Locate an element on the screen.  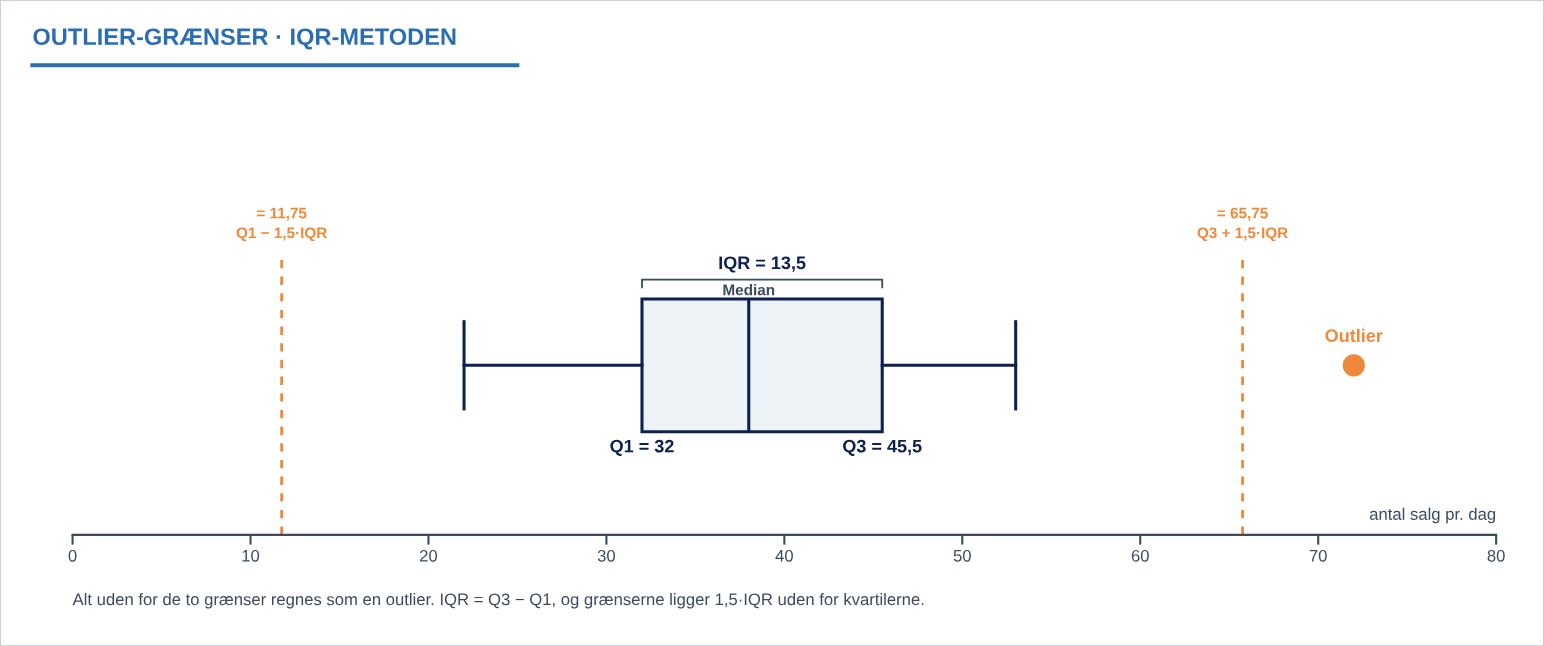
ref-line-label: = 11,75 Q1 − 1,5·IQR is located at coordinates (281, 224).